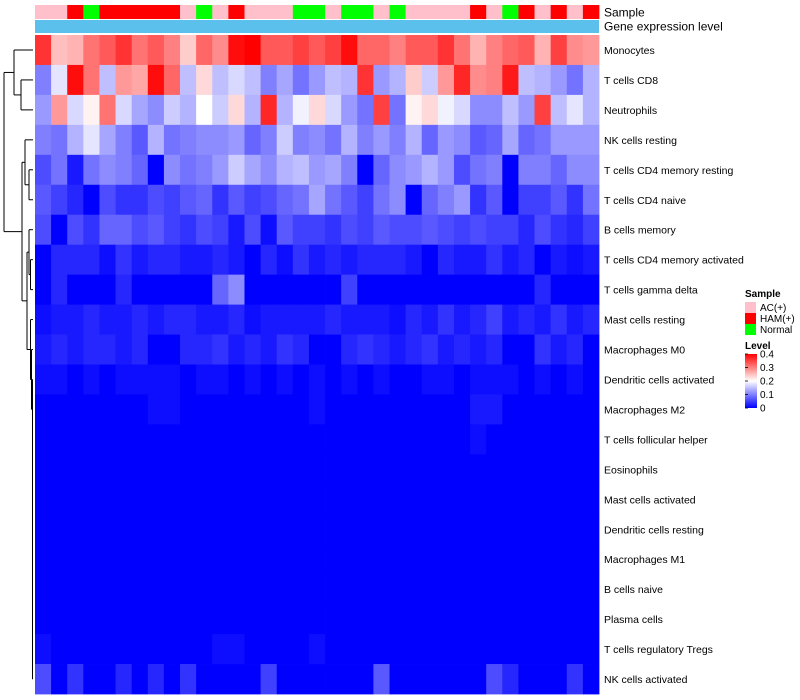  I want to click on row-label: T cells regulatory Tregs, so click(658, 650).